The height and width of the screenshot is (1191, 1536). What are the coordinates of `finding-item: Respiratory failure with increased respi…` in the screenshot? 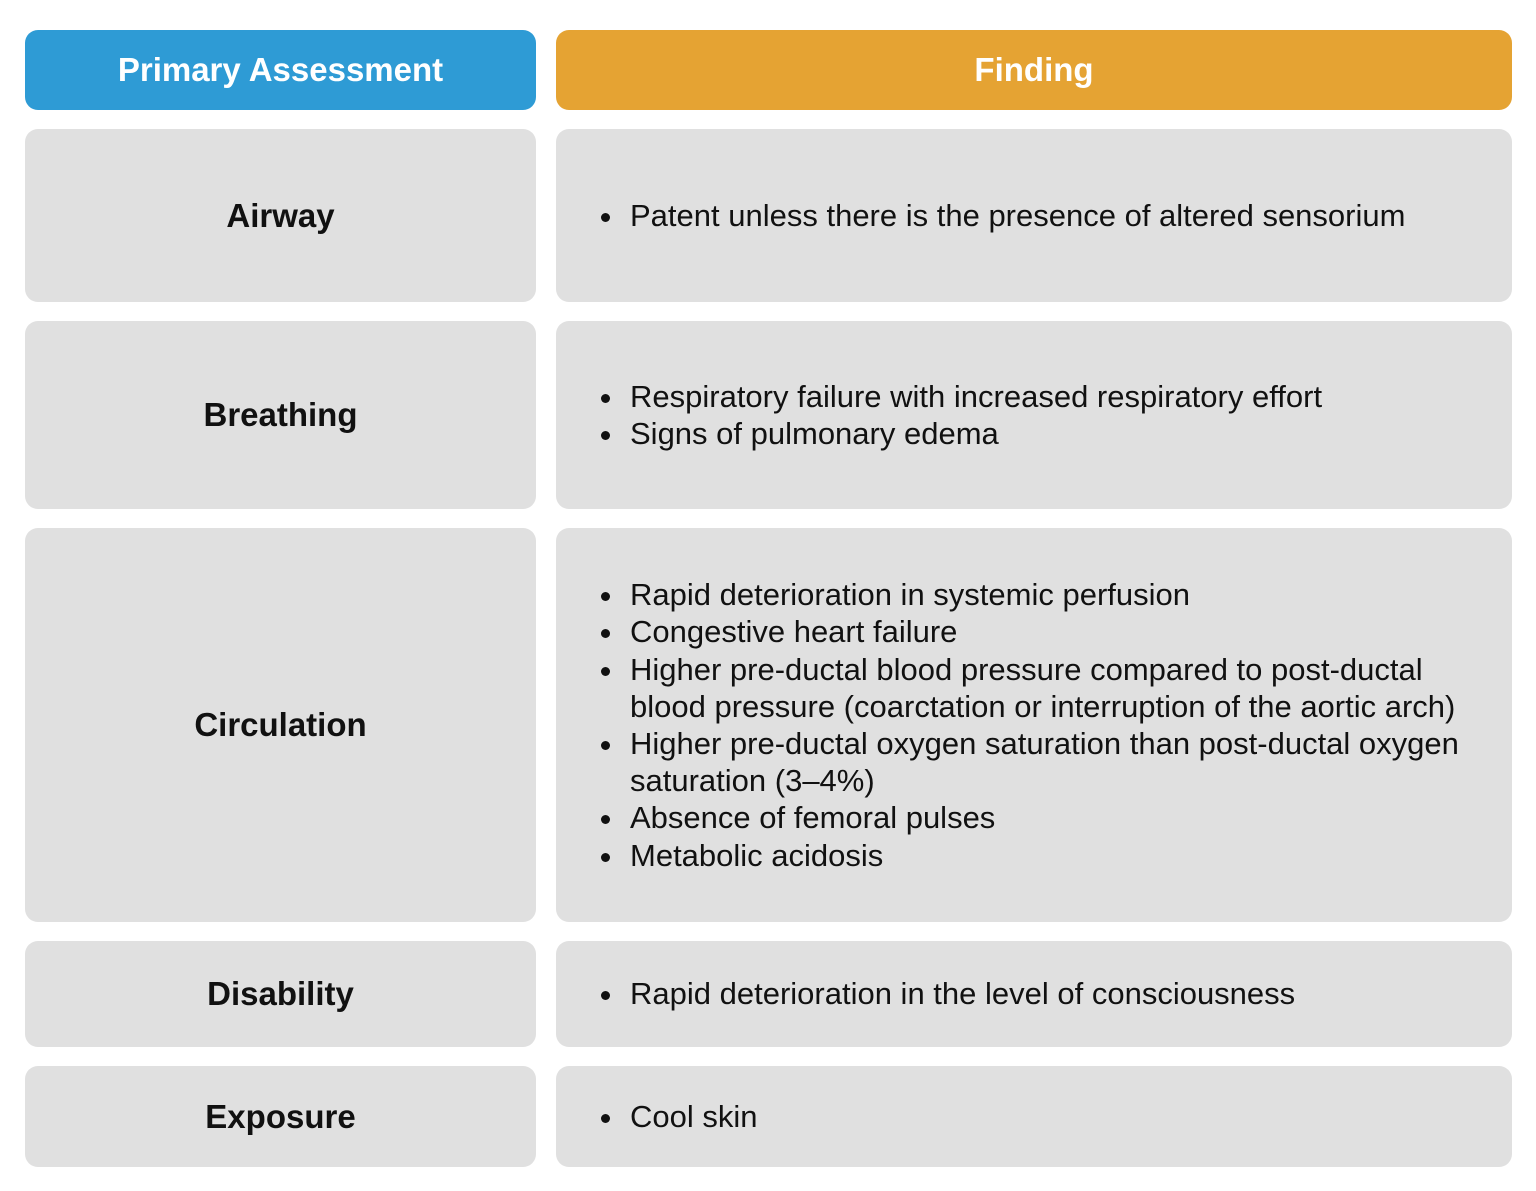 It's located at (974, 396).